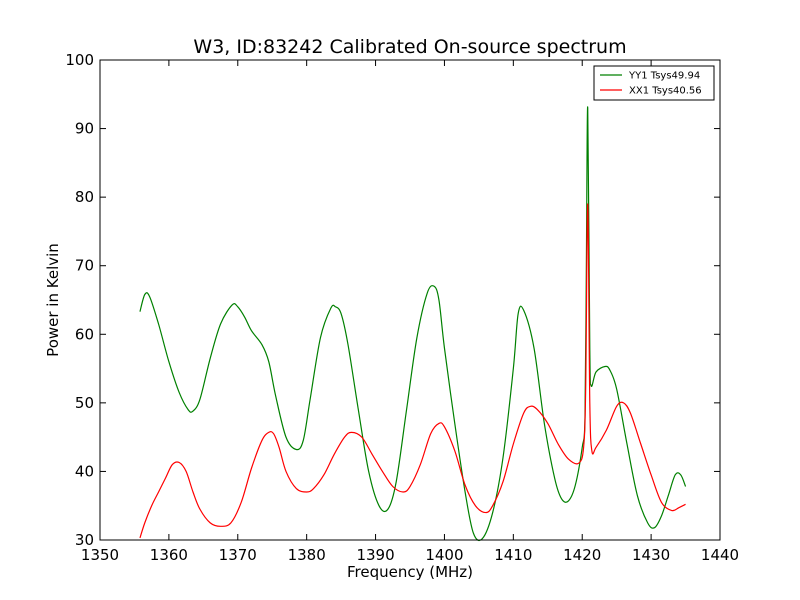  Describe the element at coordinates (53, 300) in the screenshot. I see `y-axis-label: Power in Kelvin` at that location.